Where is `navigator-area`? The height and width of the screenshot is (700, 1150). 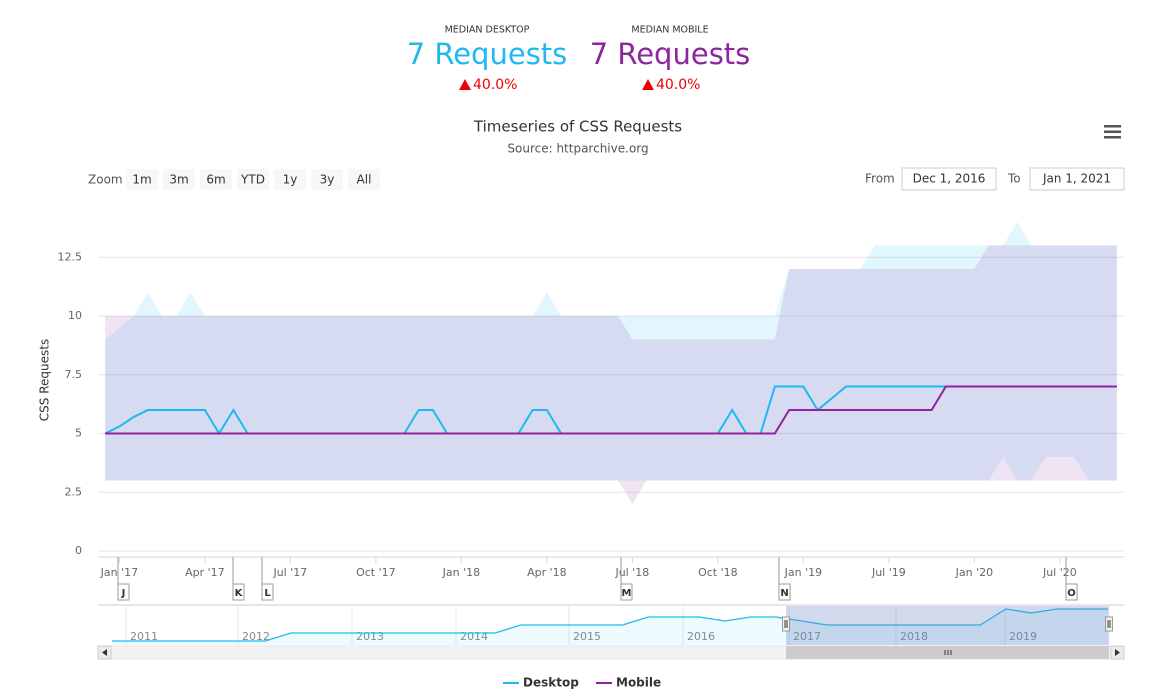
navigator-area is located at coordinates (610, 627).